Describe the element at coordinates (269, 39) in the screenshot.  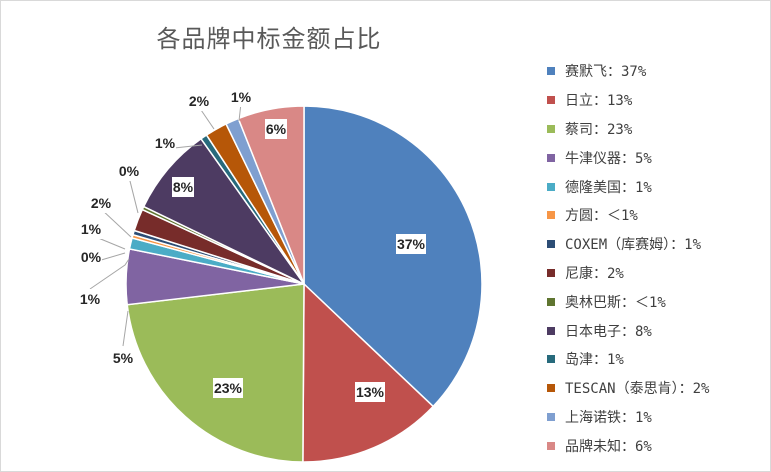
I see `chart-title: 各品牌中标金额占比` at that location.